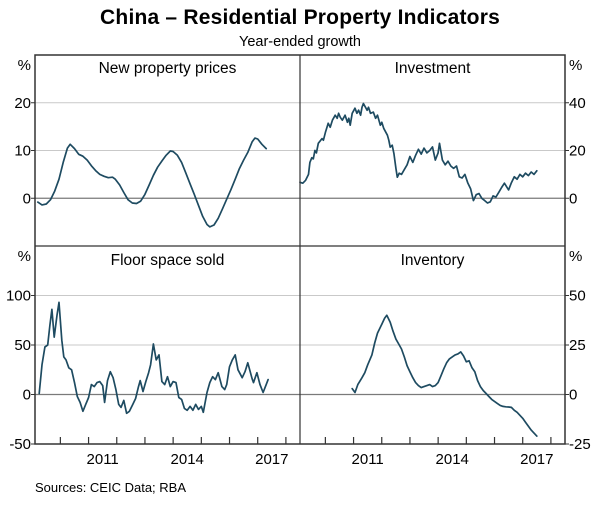  I want to click on panel-title-floor-space-sold: Floor space sold, so click(167, 260).